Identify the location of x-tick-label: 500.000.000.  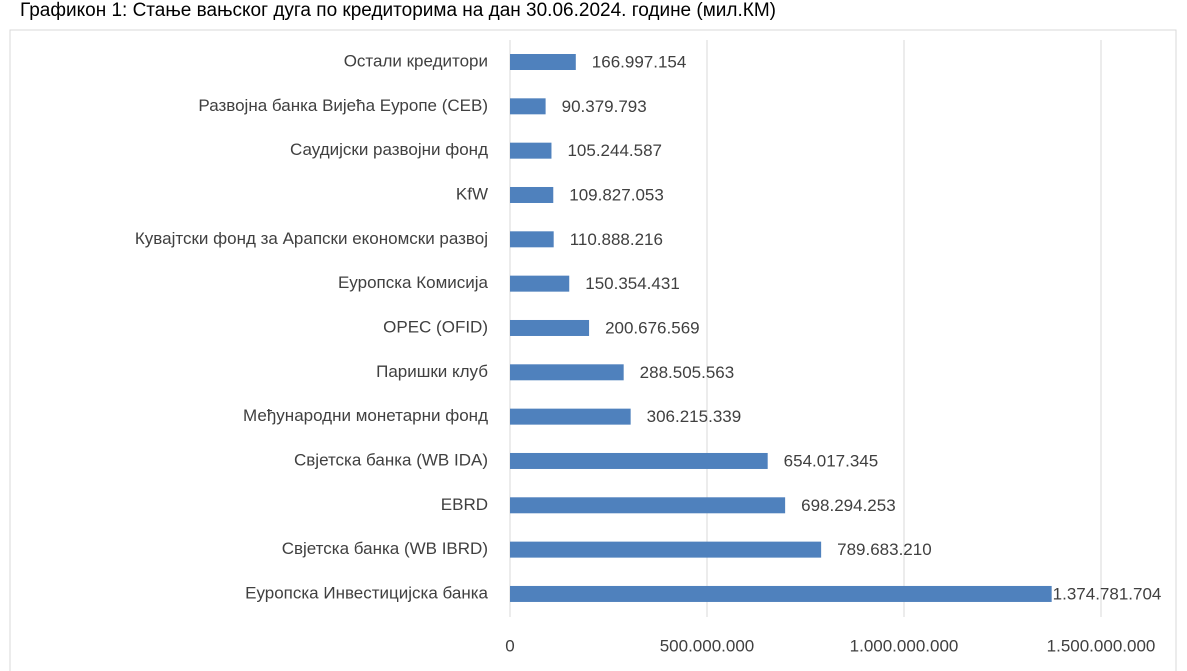
(707, 645).